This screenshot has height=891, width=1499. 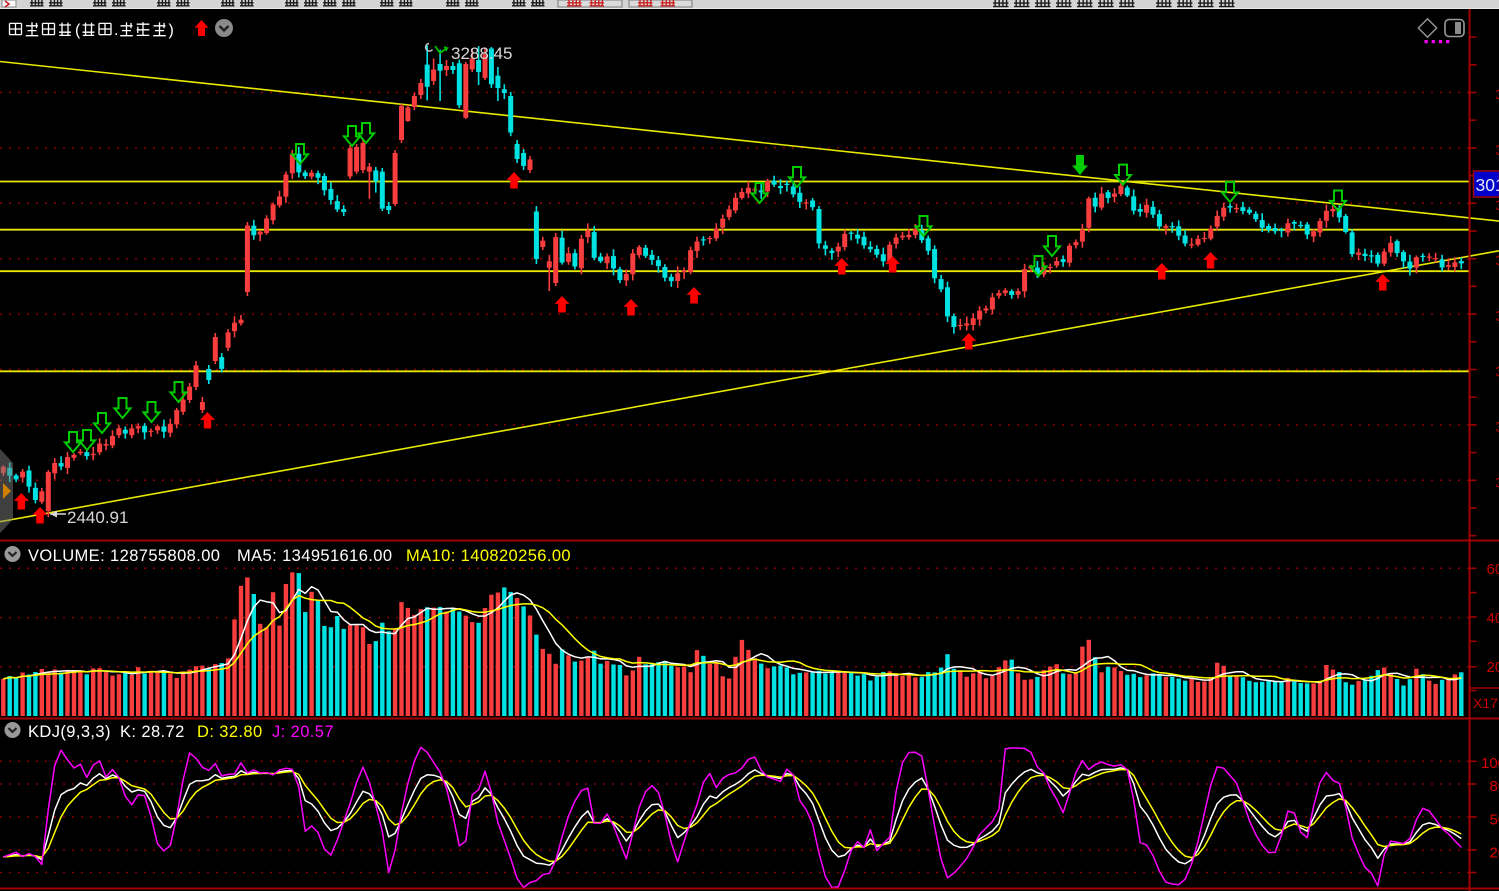 What do you see at coordinates (303, 732) in the screenshot?
I see `svg-text: J: 20.57` at bounding box center [303, 732].